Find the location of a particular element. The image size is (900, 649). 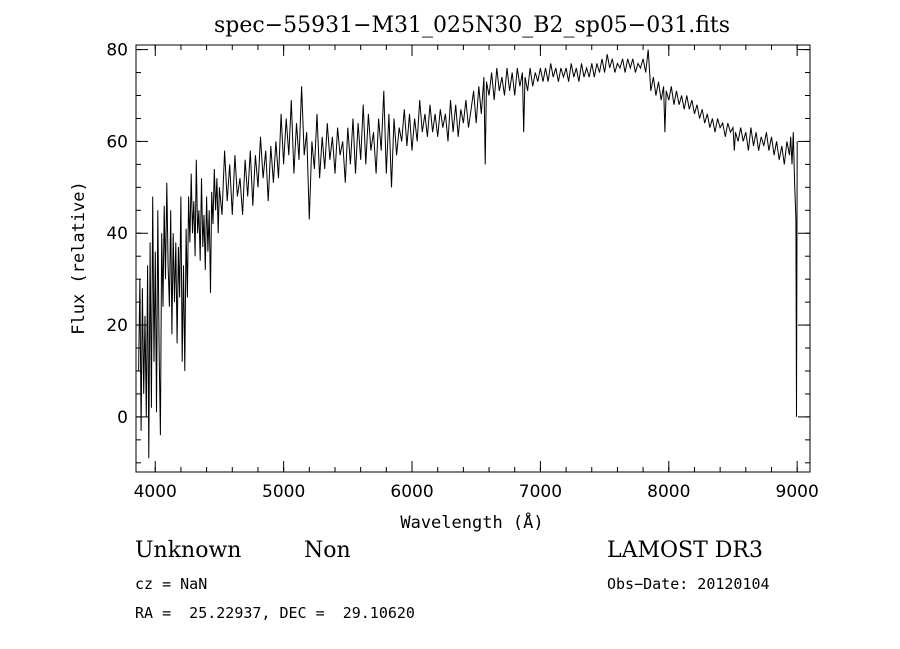

y-tick-label: 20 is located at coordinates (117, 326).